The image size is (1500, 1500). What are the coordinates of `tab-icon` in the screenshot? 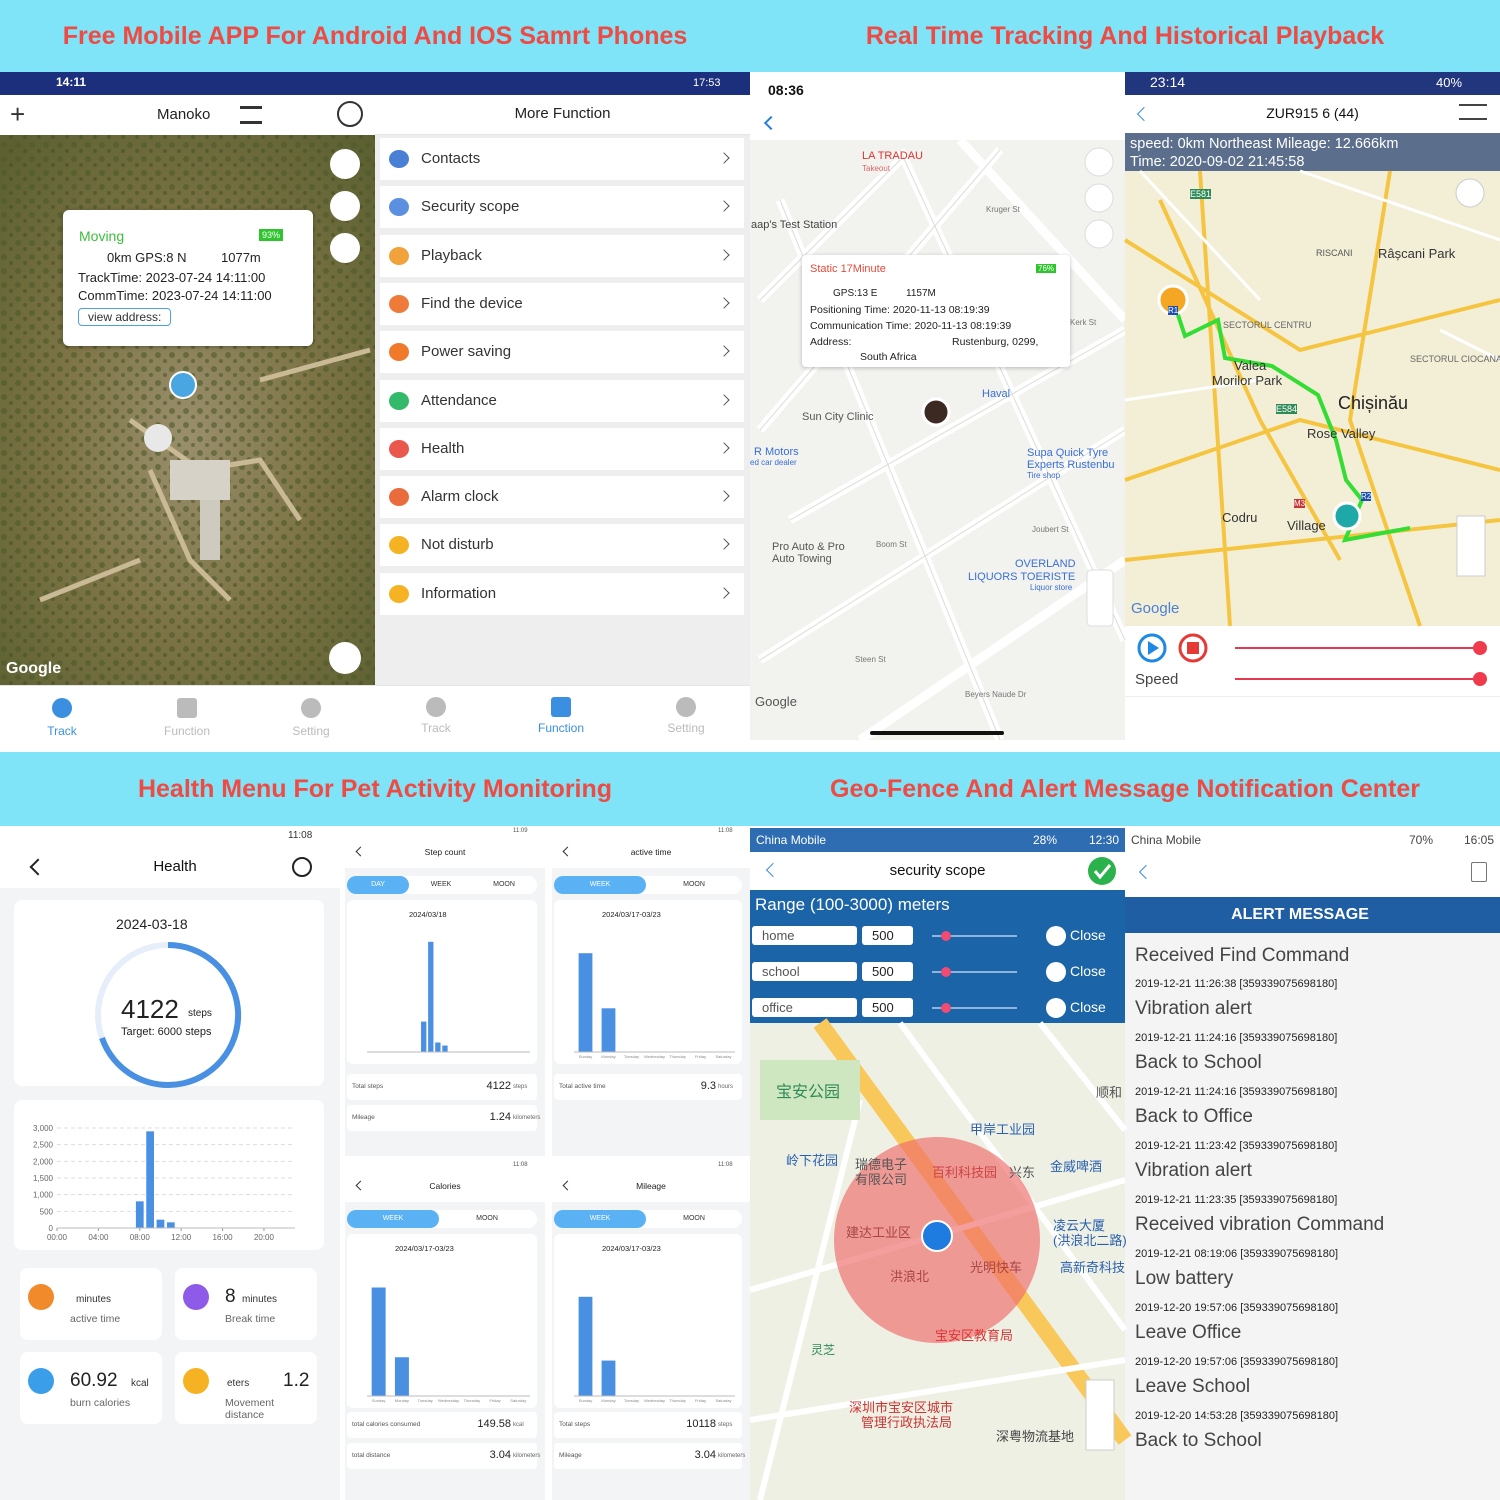 It's located at (311, 708).